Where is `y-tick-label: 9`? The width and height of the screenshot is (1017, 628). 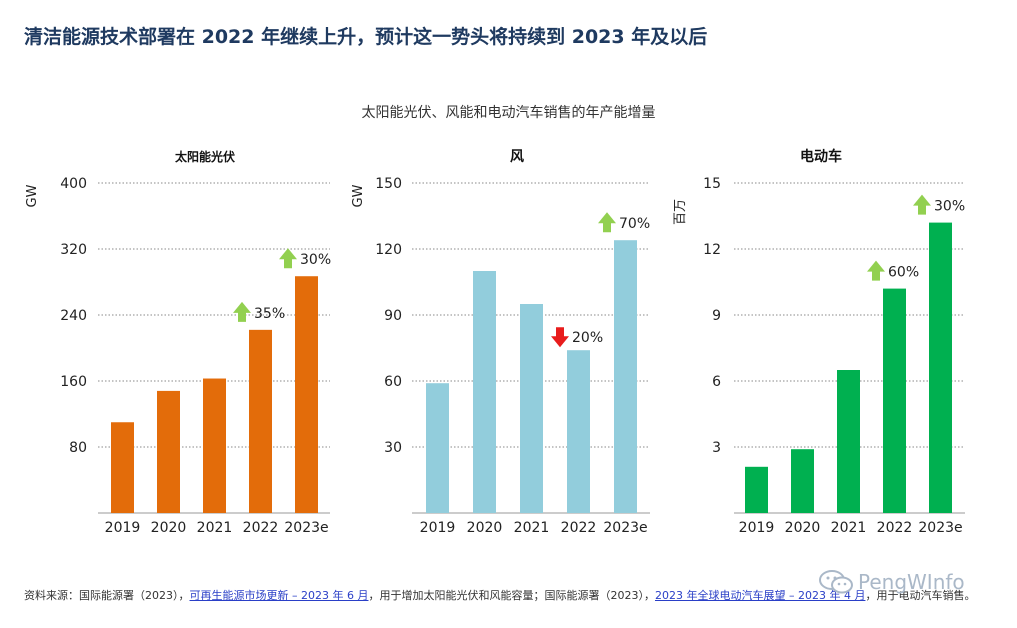 y-tick-label: 9 is located at coordinates (716, 316).